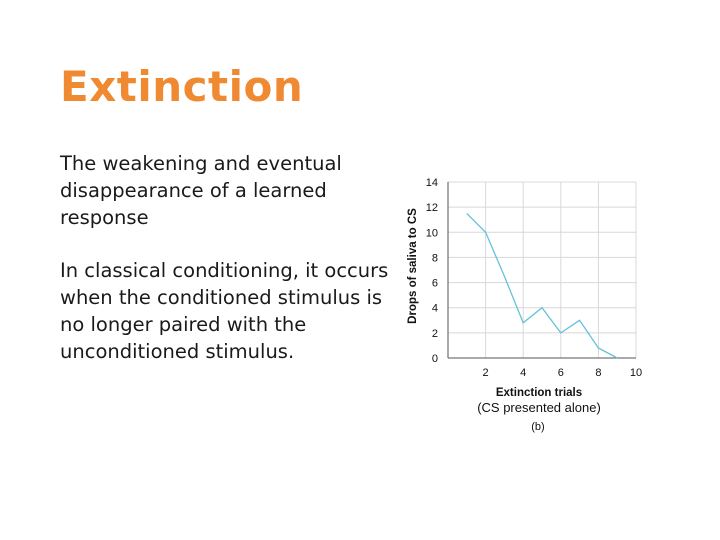 Image resolution: width=720 pixels, height=540 pixels. Describe the element at coordinates (435, 284) in the screenshot. I see `y-tick-label: 6` at that location.